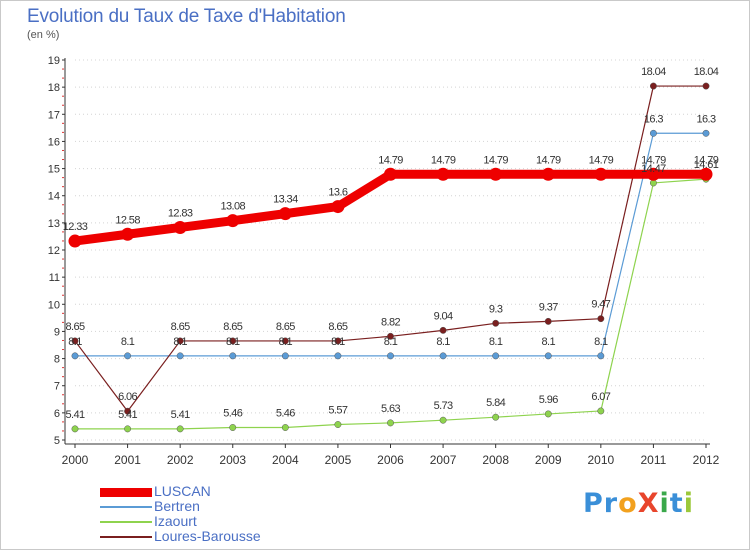 The height and width of the screenshot is (550, 750). What do you see at coordinates (548, 400) in the screenshot?
I see `data-label: 5.96` at bounding box center [548, 400].